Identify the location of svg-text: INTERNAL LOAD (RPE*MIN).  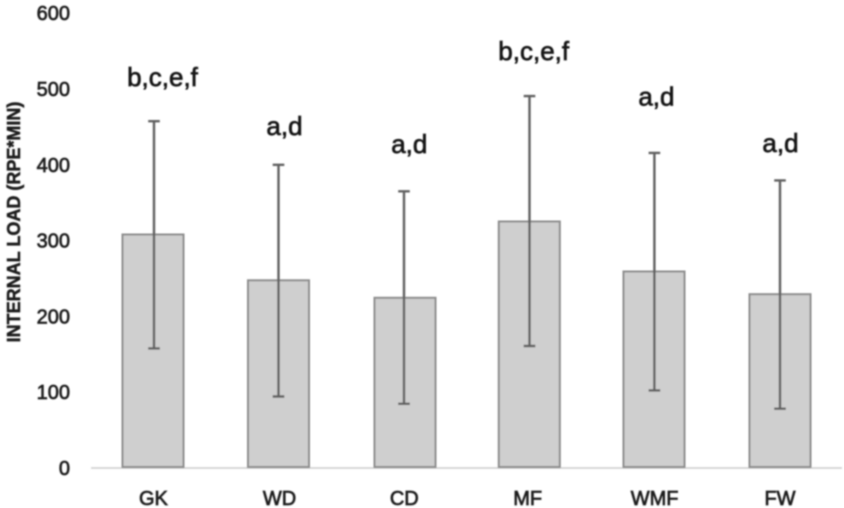
(14, 222).